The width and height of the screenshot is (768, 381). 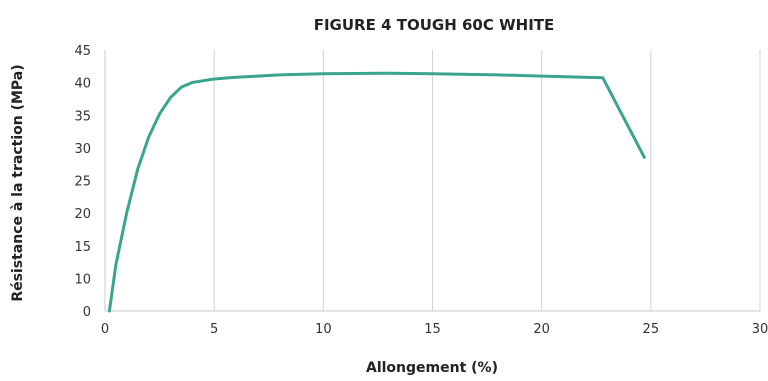 I want to click on y-tick-label: 15, so click(x=82, y=247).